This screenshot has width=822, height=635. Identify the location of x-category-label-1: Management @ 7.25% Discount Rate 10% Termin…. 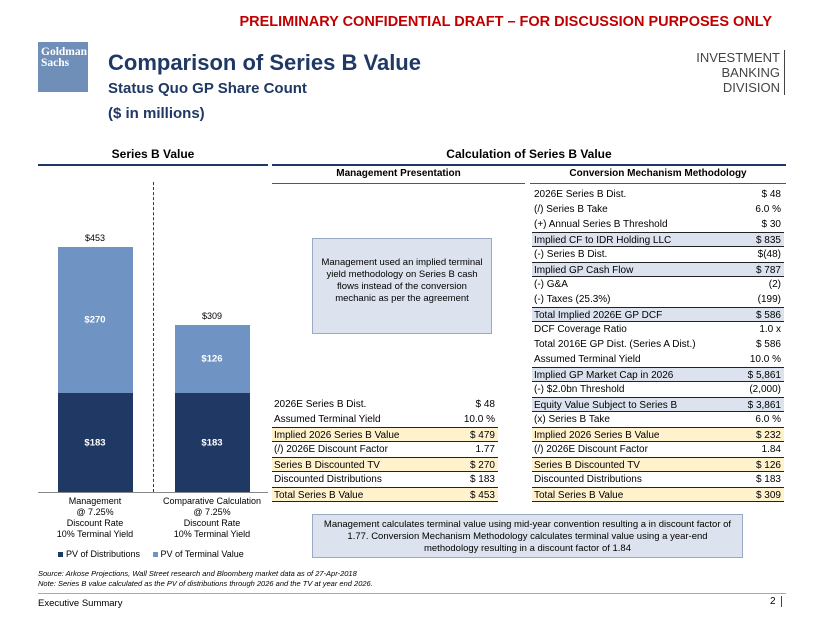
(95, 518).